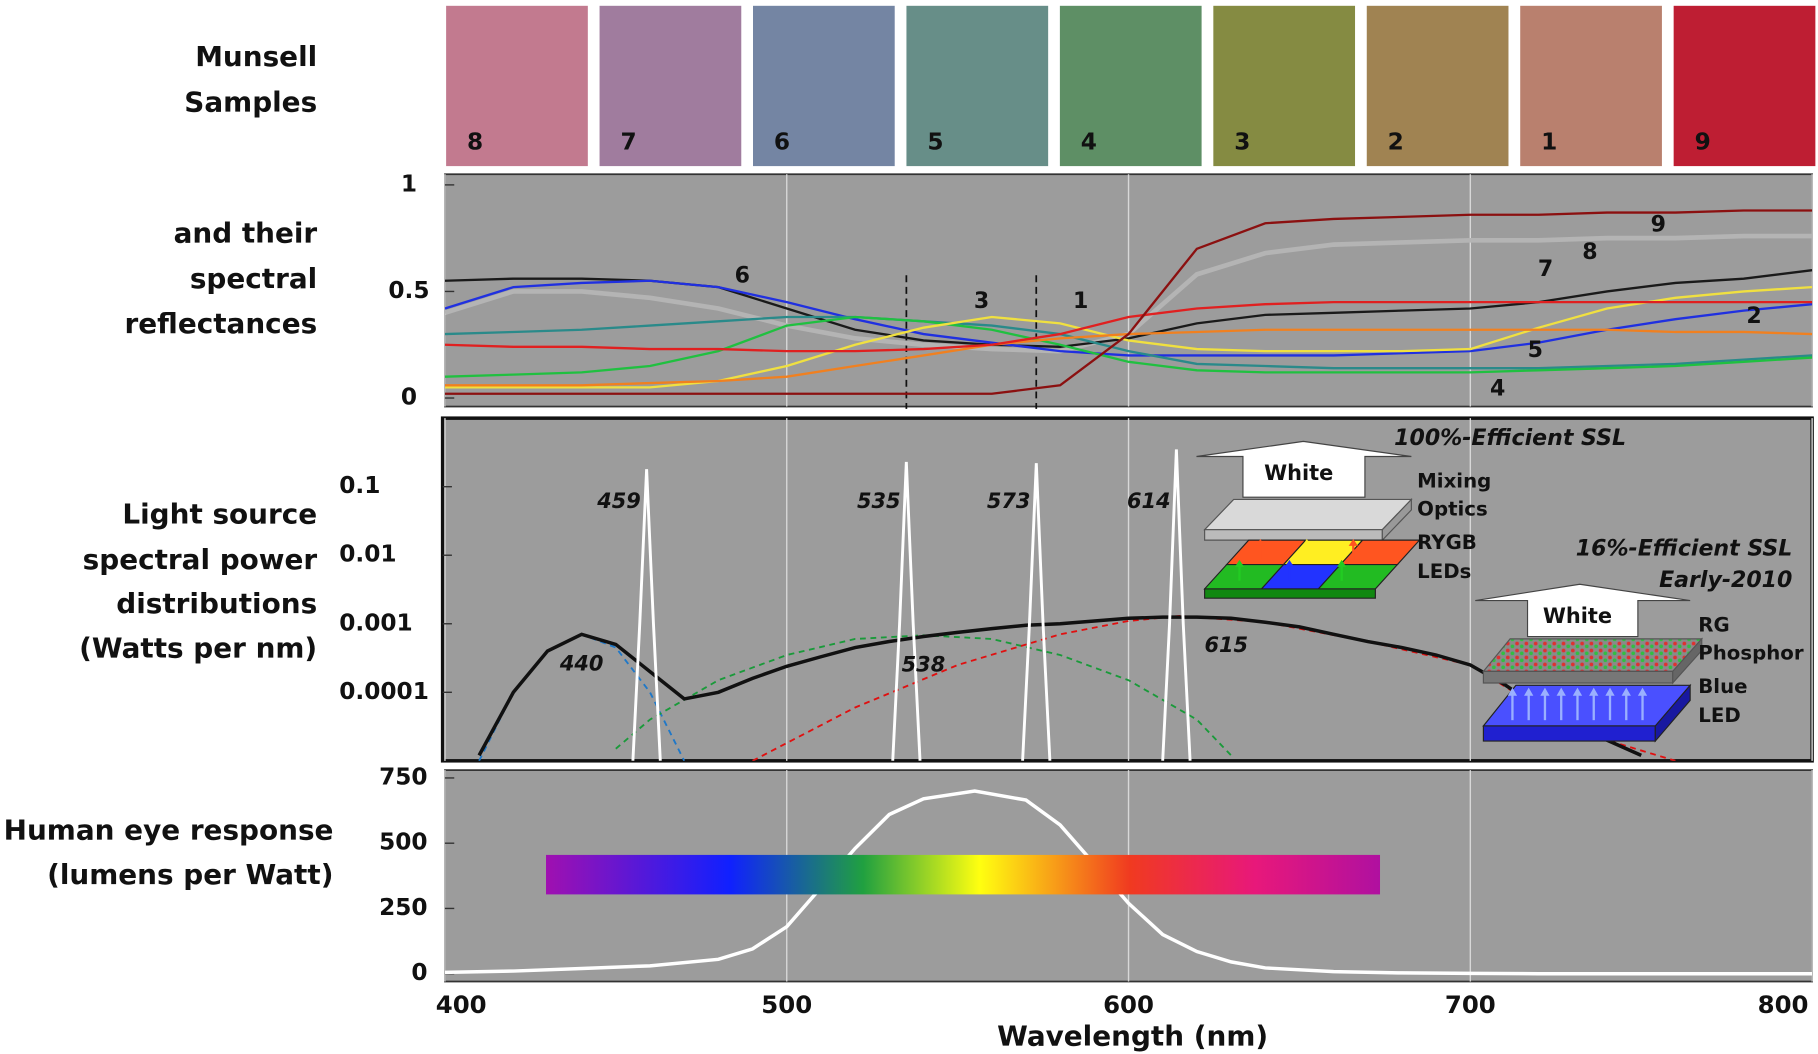 This screenshot has height=1054, width=1818. What do you see at coordinates (1242, 141) in the screenshot?
I see `swatch-label: 3` at bounding box center [1242, 141].